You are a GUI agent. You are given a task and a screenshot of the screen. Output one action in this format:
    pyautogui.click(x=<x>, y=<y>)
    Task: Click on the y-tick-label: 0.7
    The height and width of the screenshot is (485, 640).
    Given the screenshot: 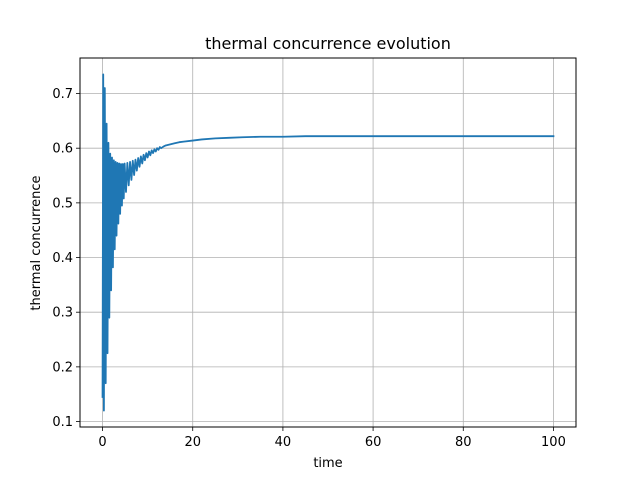 What is the action you would take?
    pyautogui.click(x=62, y=94)
    